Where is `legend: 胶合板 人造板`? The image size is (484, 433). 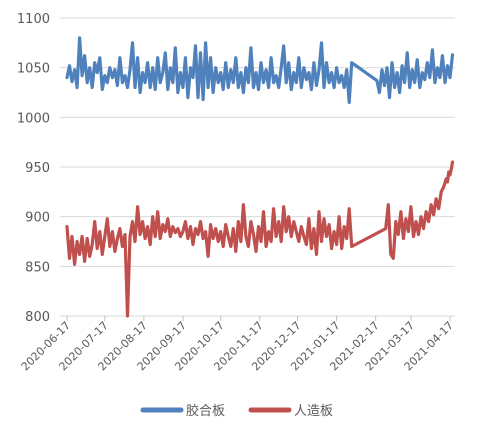
legend: 胶合板 人造板 is located at coordinates (236, 411).